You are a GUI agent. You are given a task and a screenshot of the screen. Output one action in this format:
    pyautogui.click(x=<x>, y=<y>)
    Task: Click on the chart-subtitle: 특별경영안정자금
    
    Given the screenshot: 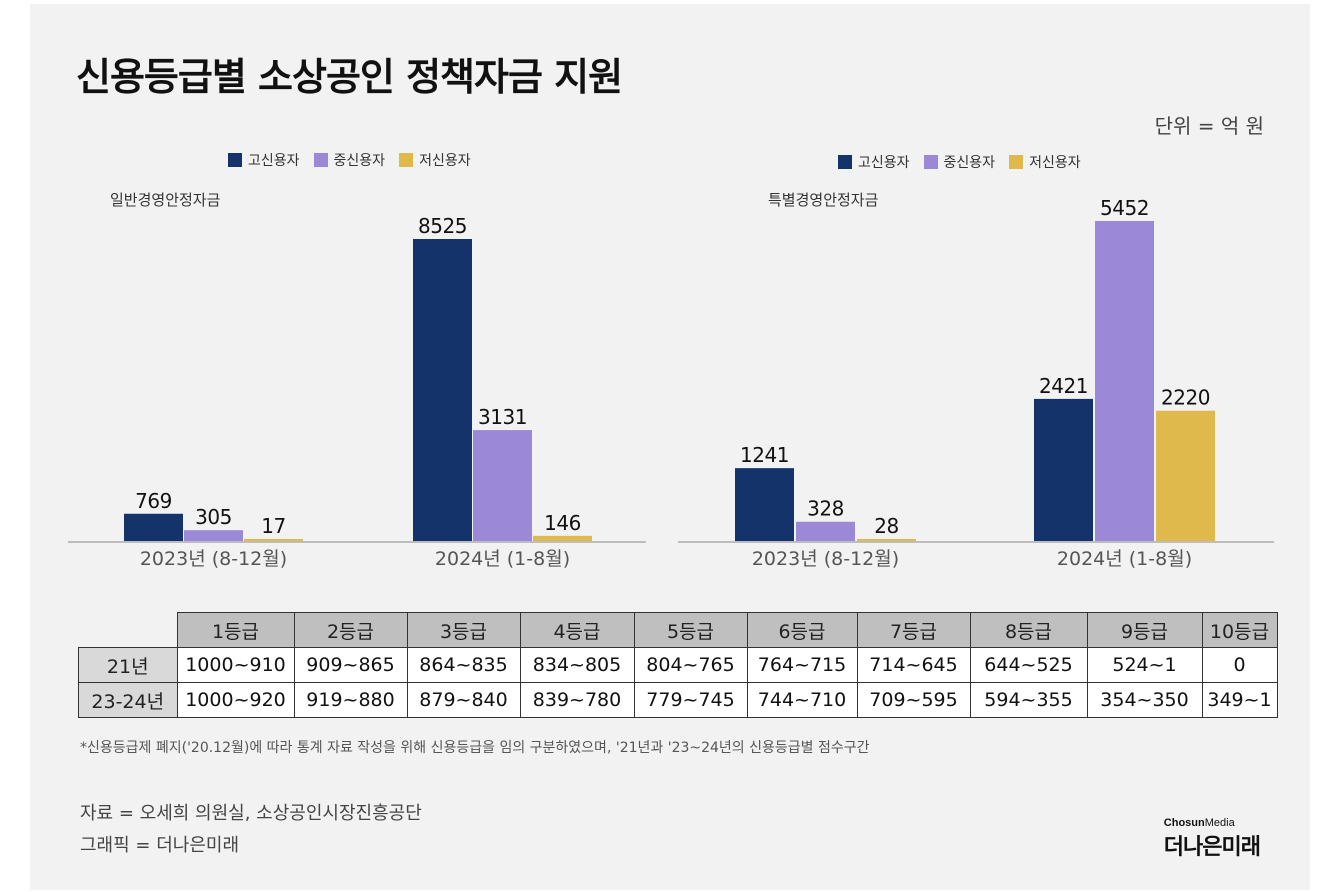 What is the action you would take?
    pyautogui.click(x=823, y=200)
    